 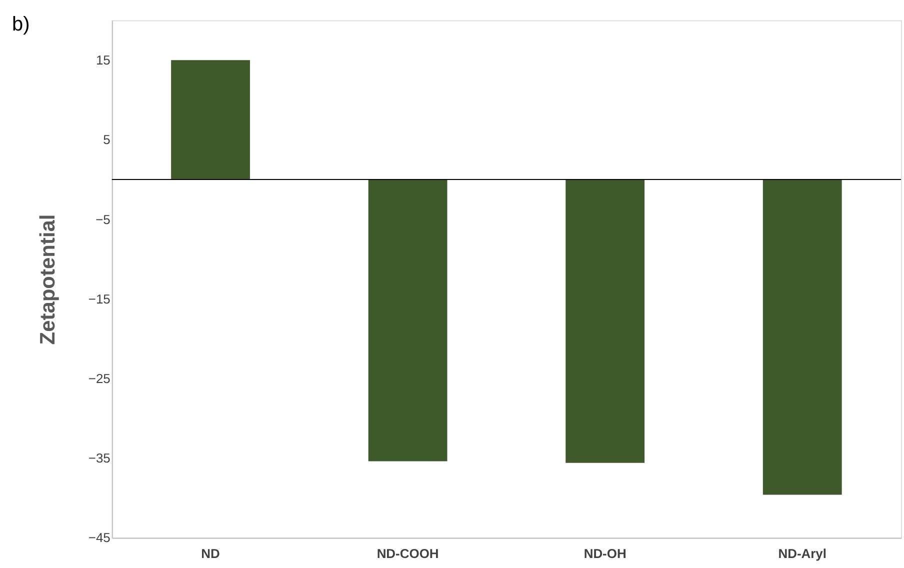 I want to click on y-tick-label: −35, so click(x=99, y=458).